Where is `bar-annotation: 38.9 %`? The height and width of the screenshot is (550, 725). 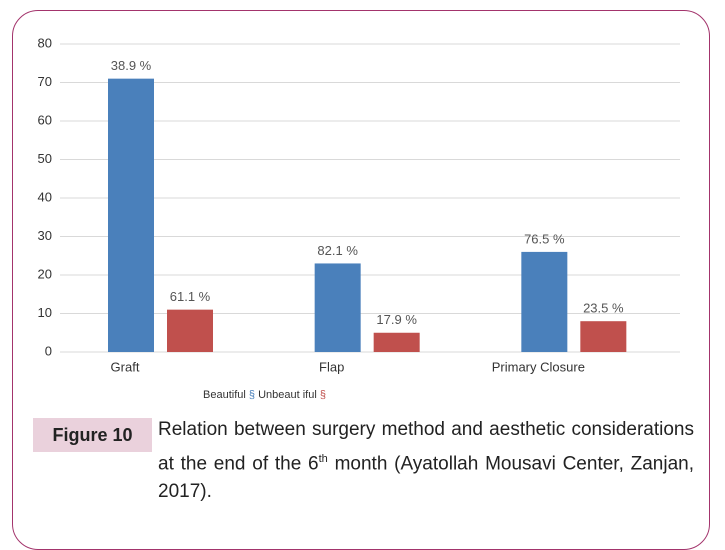 bar-annotation: 38.9 % is located at coordinates (131, 65).